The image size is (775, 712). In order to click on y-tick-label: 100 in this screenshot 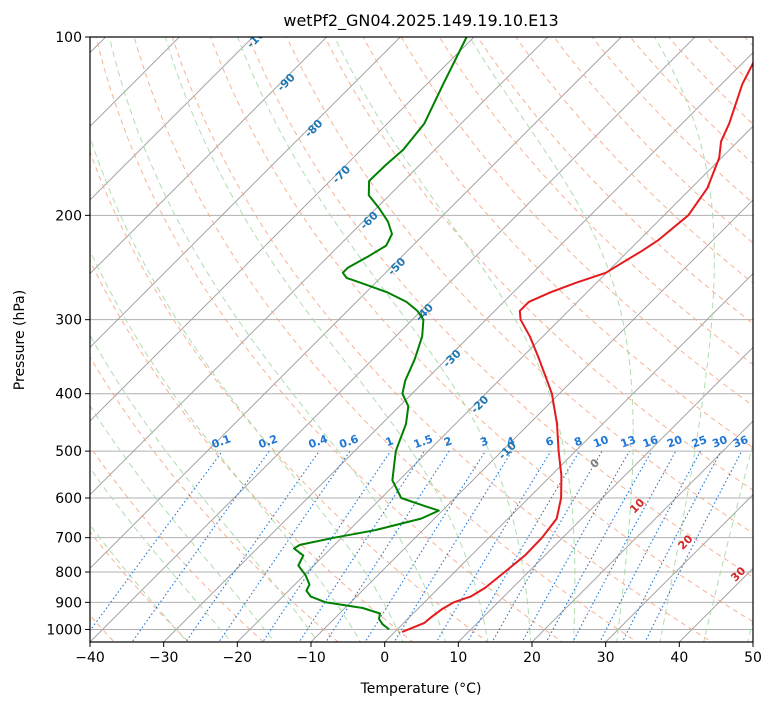, I will do `click(68, 38)`.